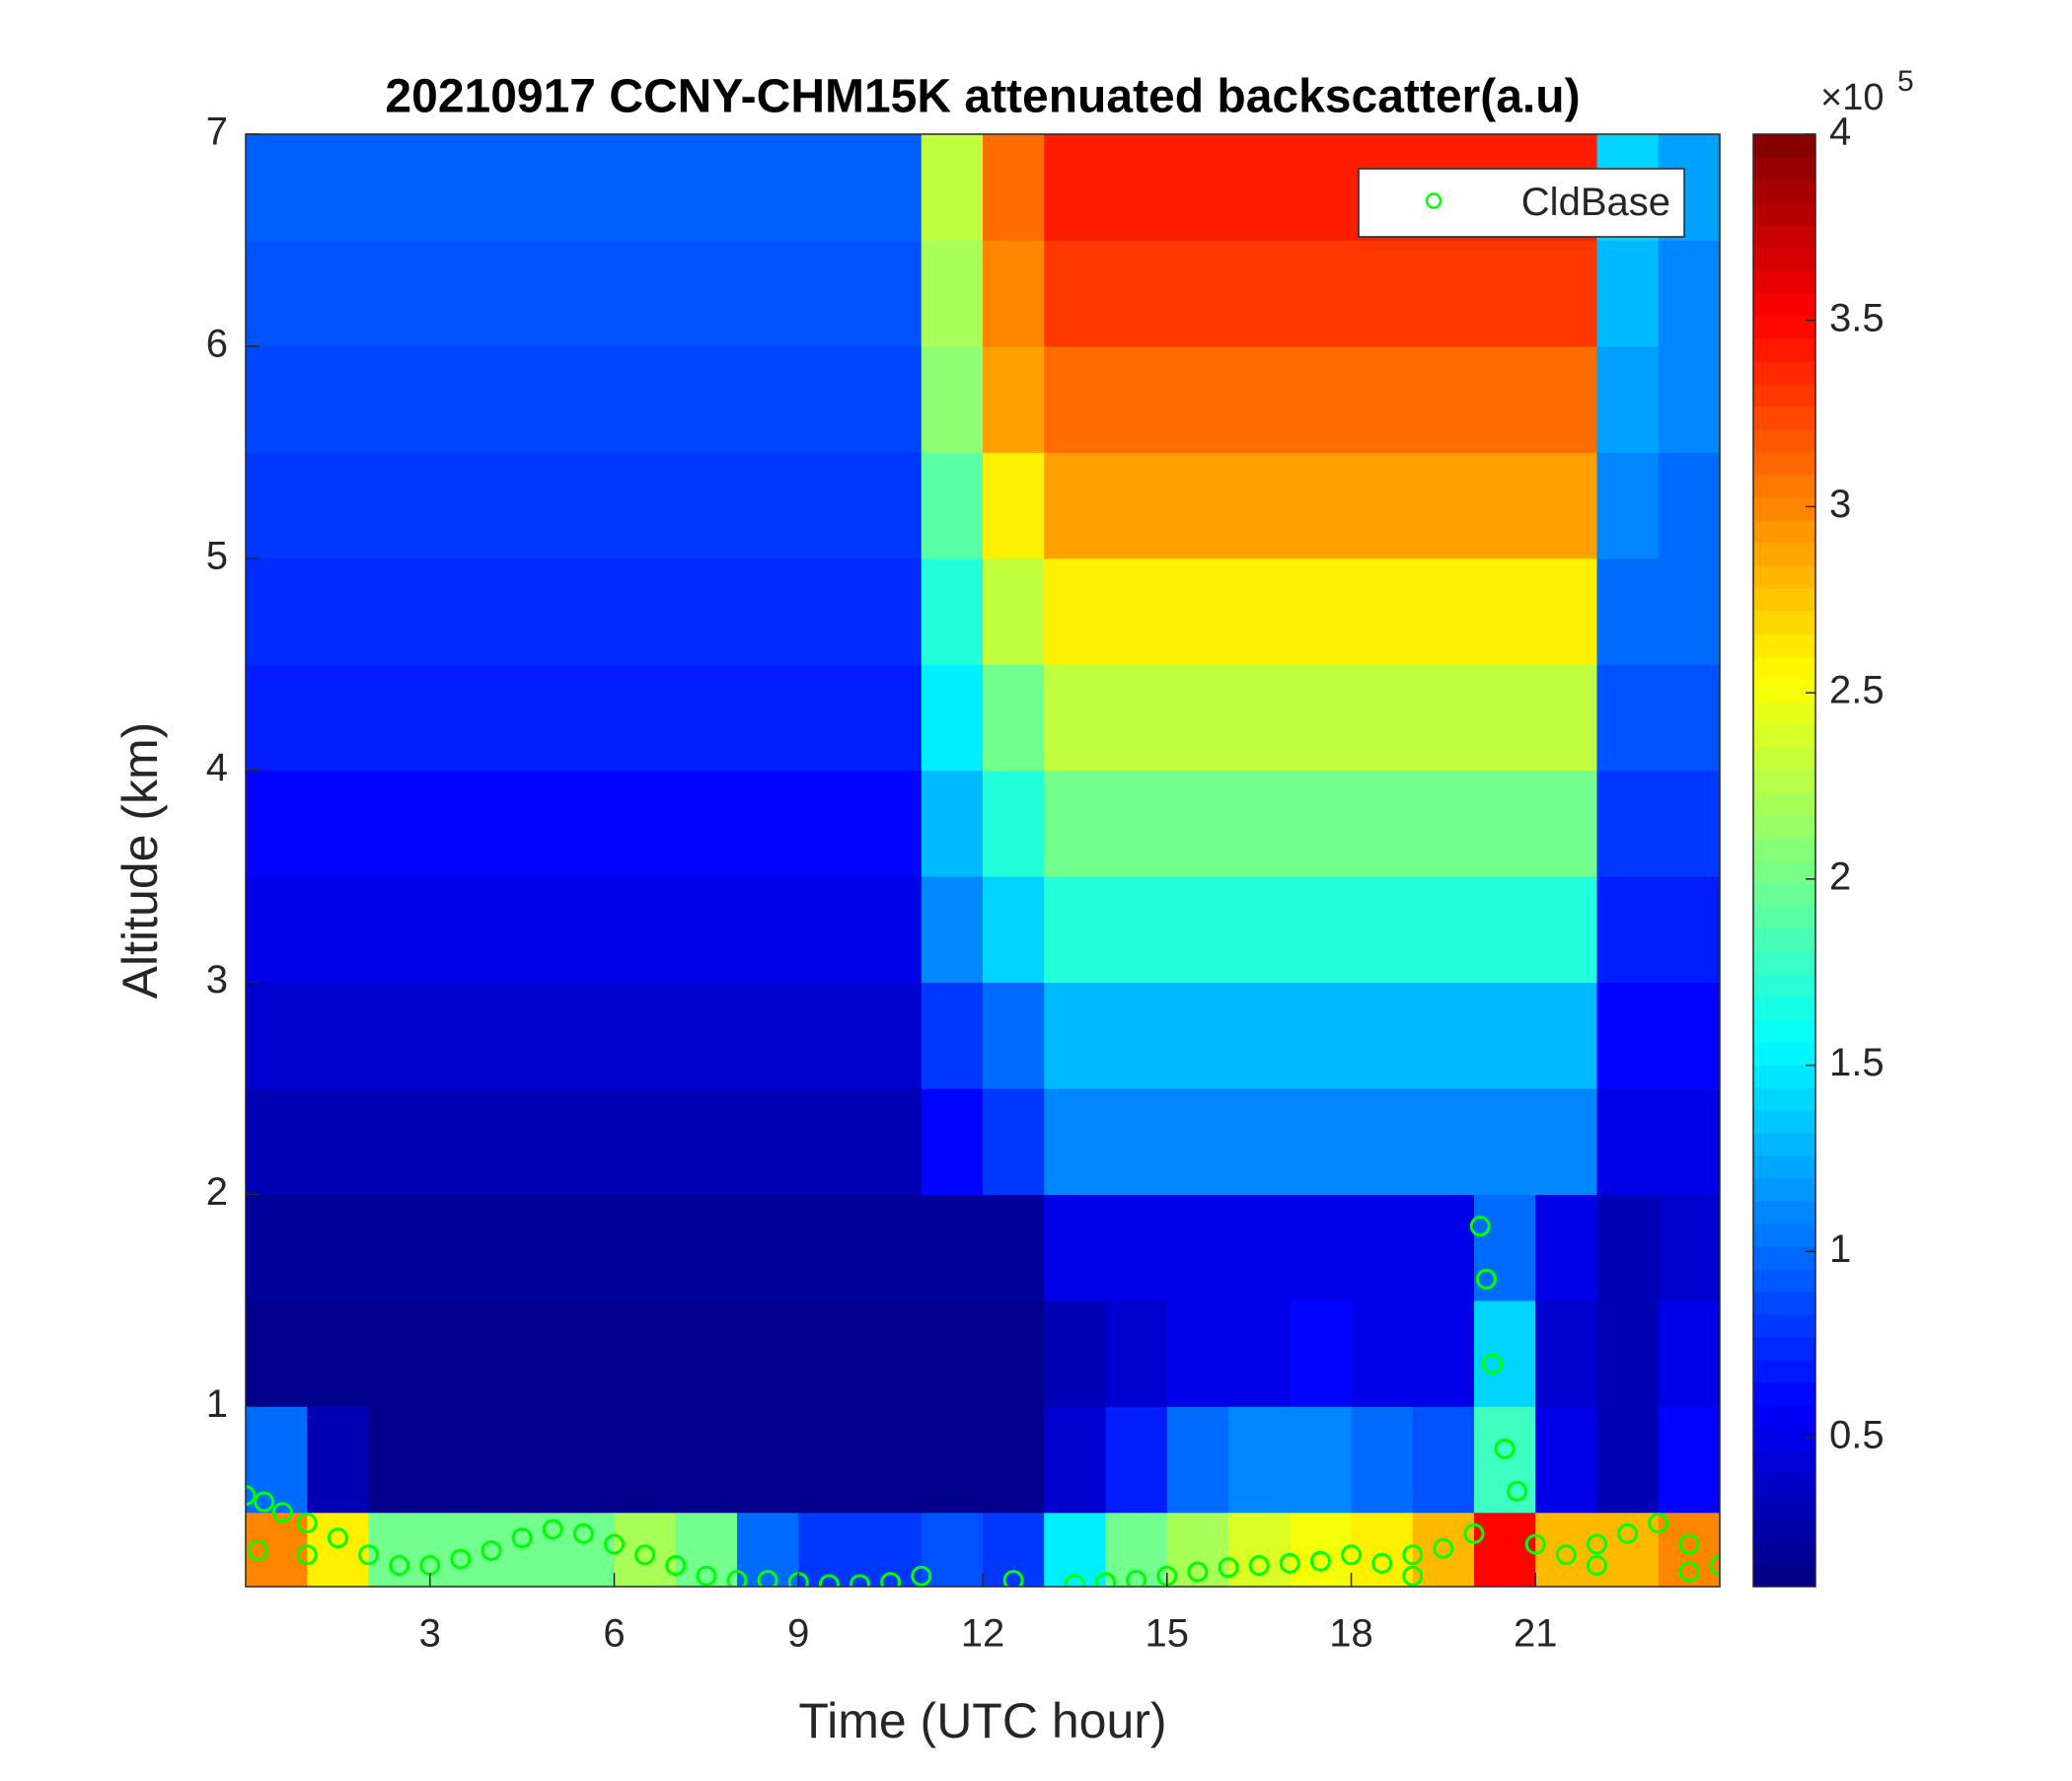 The image size is (2072, 1781). I want to click on colorbar-tick-label: 1, so click(1840, 1249).